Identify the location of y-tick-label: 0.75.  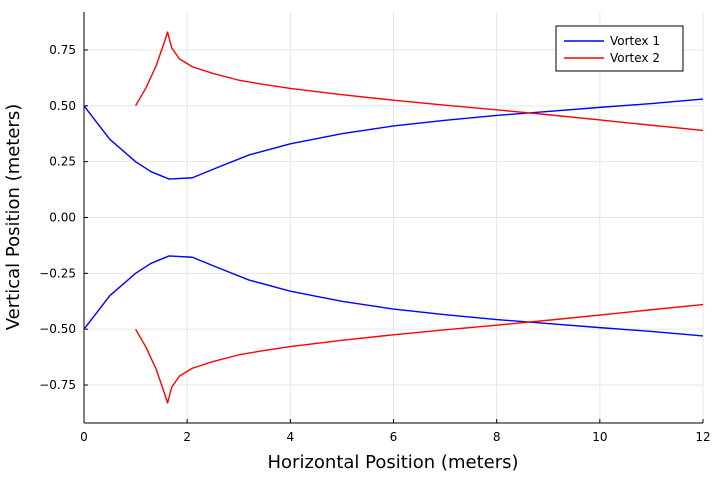
(62, 50).